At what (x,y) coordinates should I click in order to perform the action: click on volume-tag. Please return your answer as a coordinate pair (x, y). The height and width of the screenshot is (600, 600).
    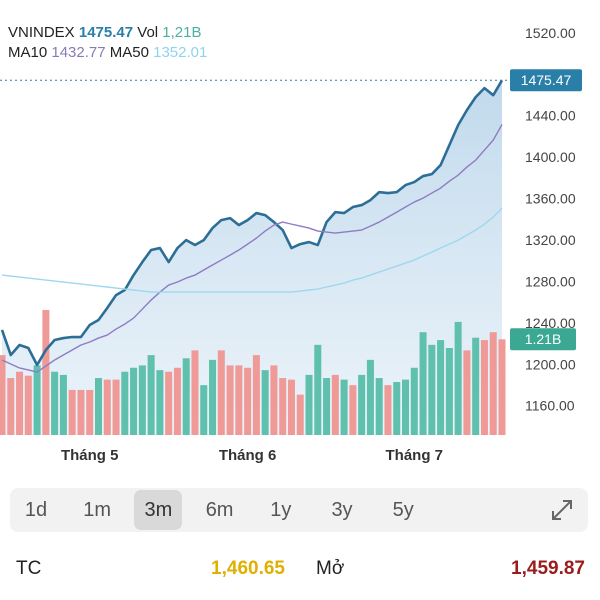
    Looking at the image, I should click on (543, 339).